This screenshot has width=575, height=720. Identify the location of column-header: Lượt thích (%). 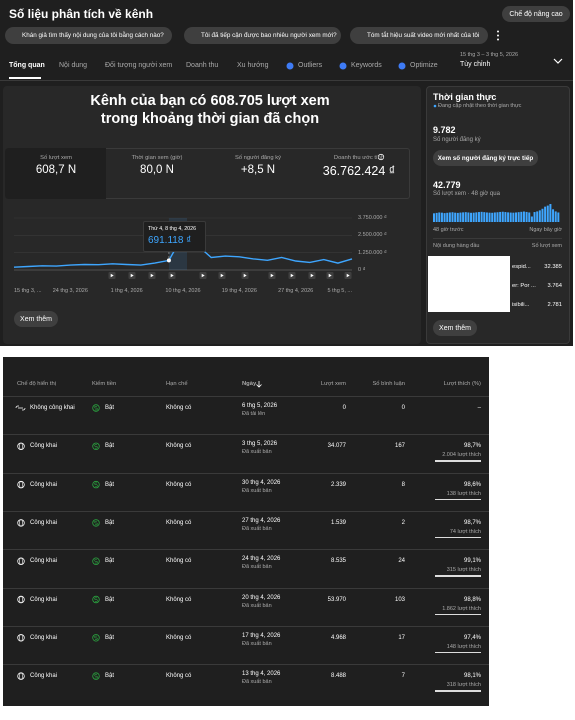
(462, 384).